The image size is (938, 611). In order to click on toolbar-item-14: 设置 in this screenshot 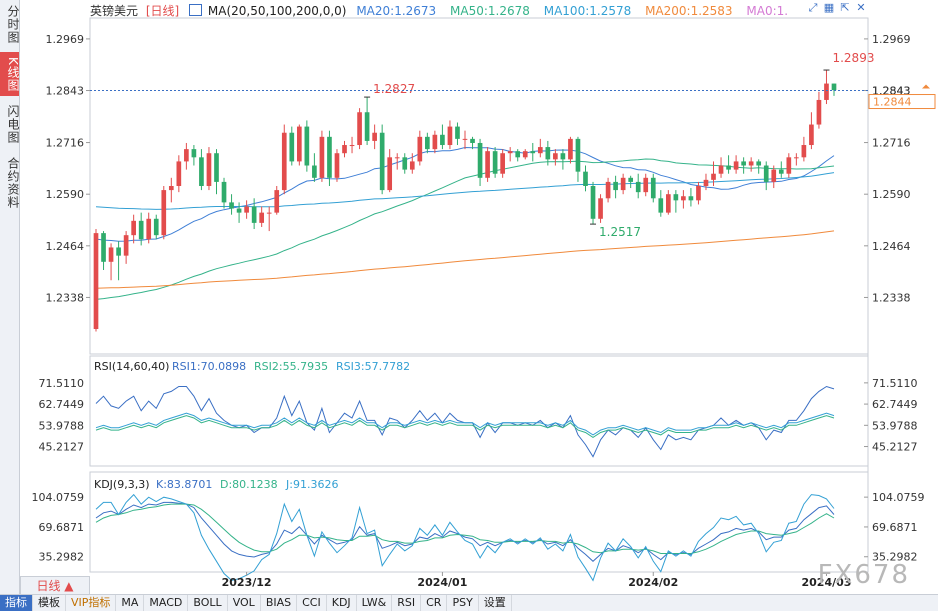, I will do `click(495, 603)`.